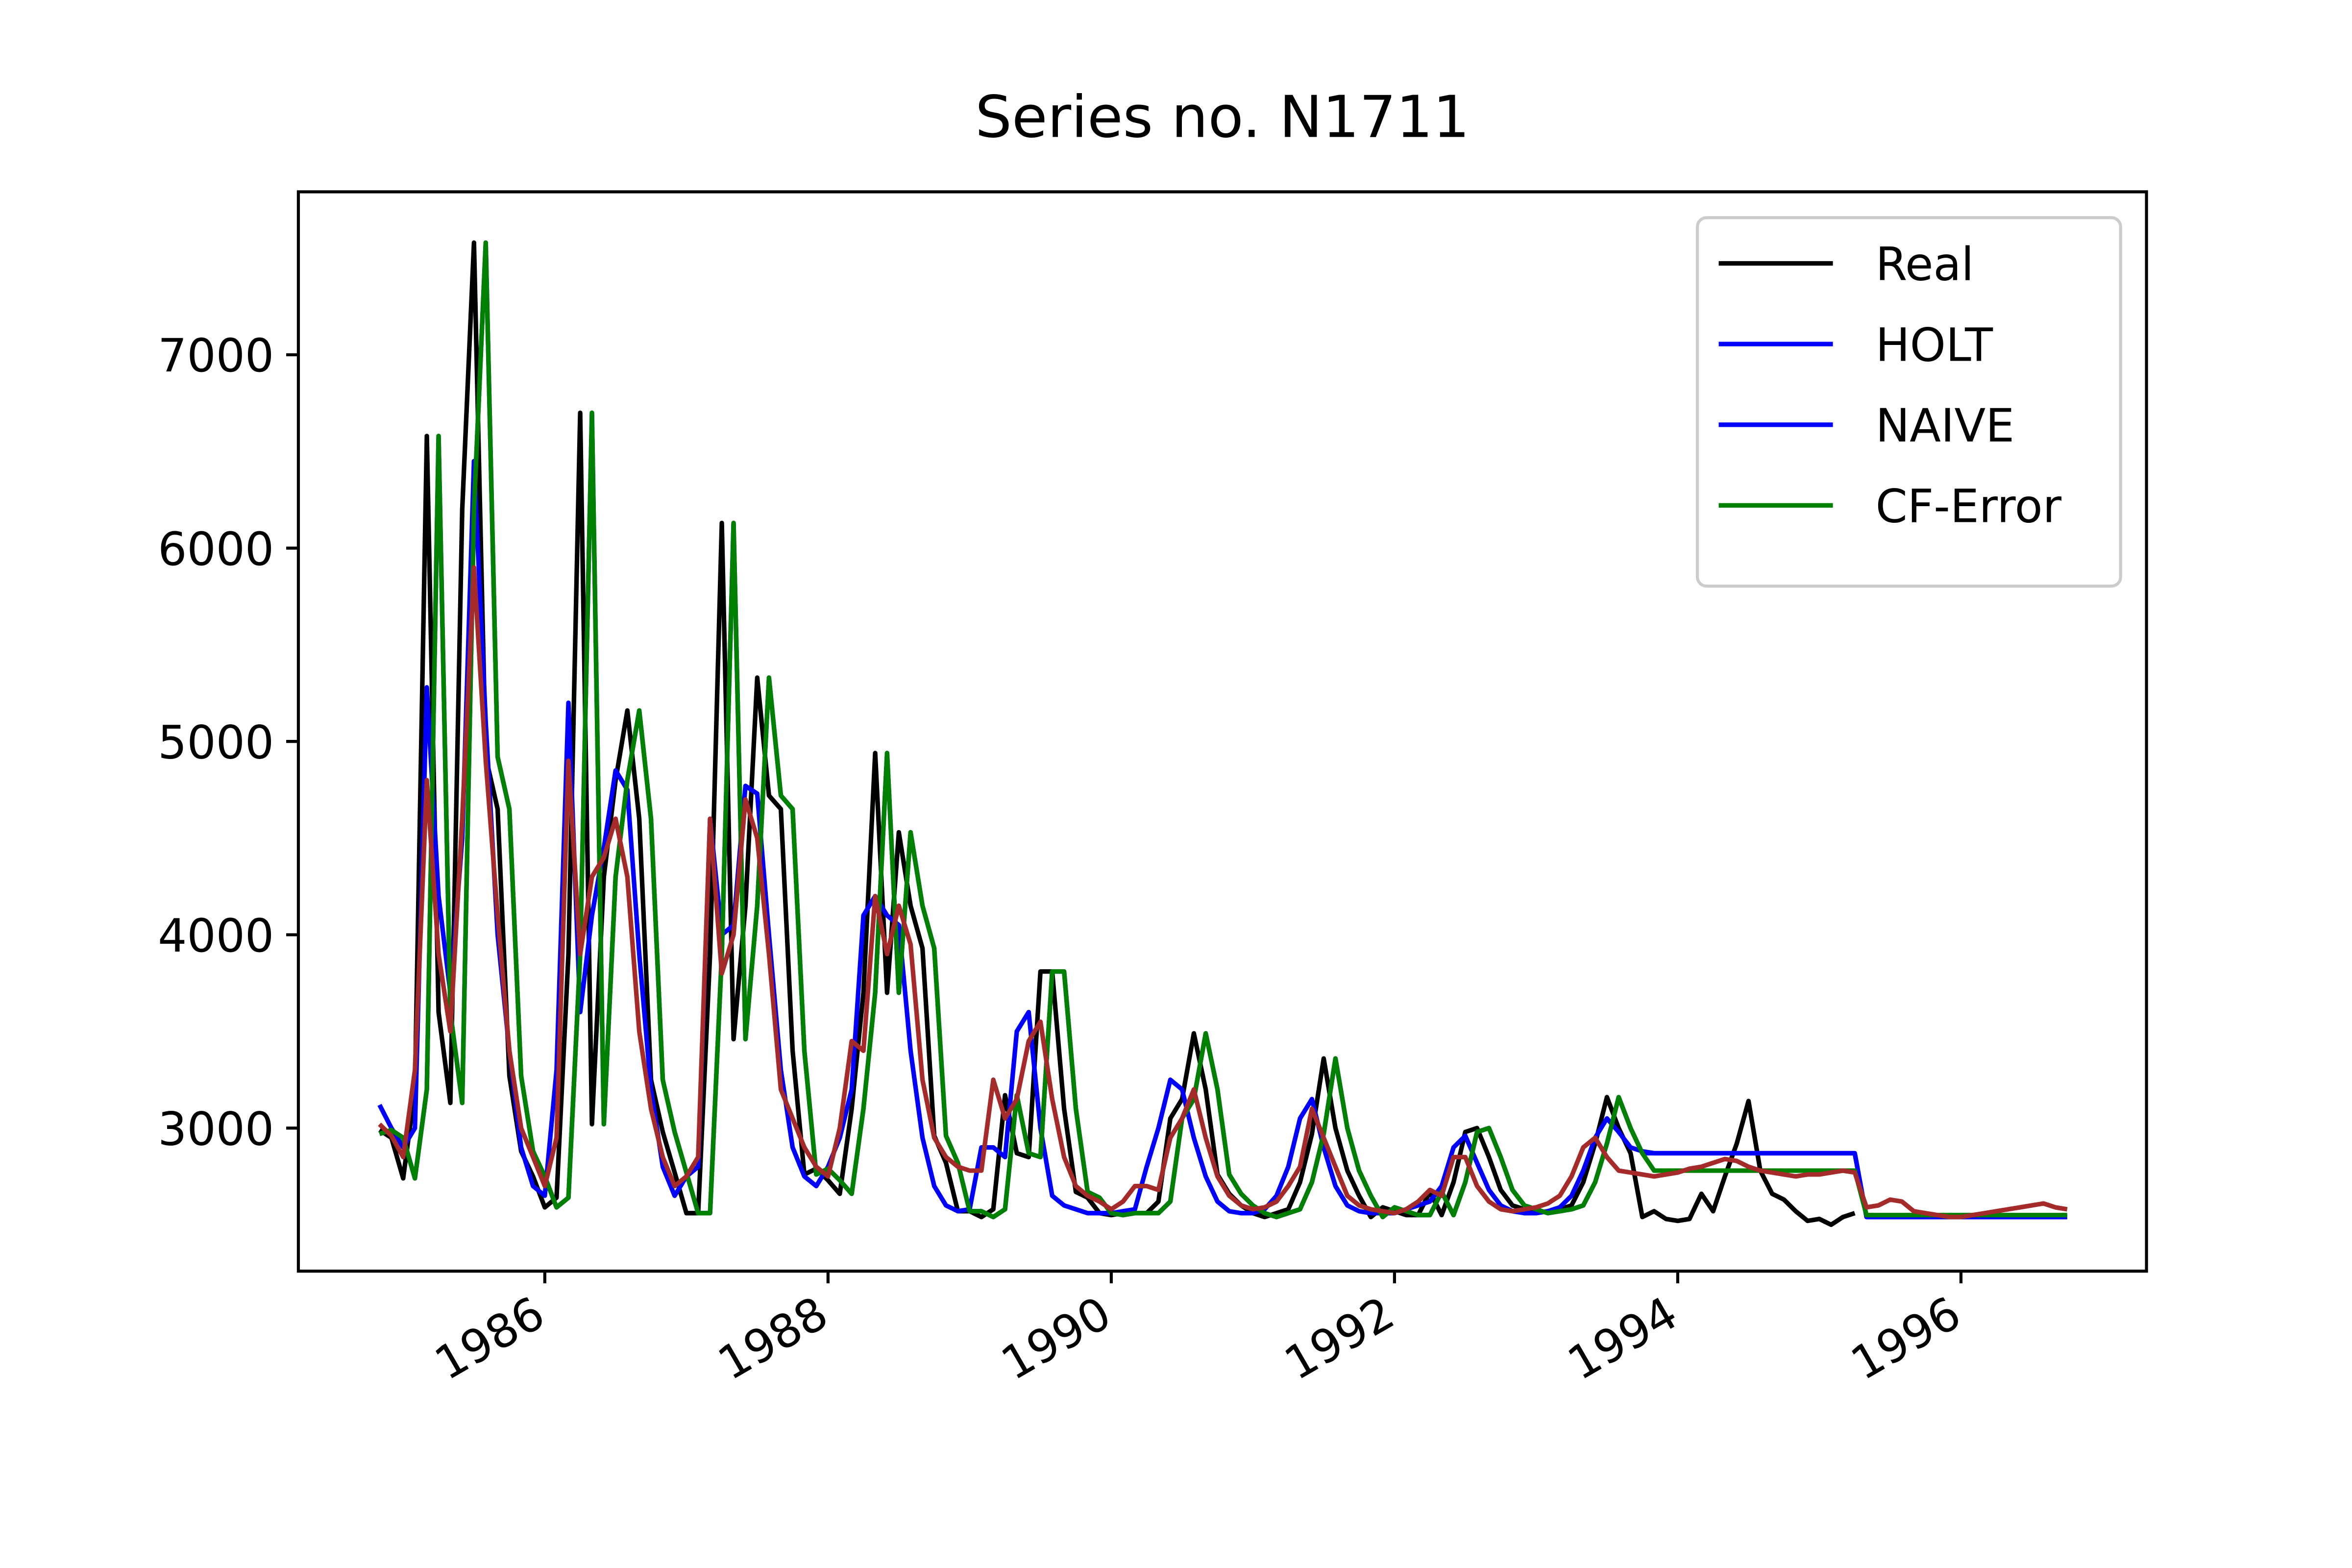 The height and width of the screenshot is (1568, 2352). Describe the element at coordinates (1945, 425) in the screenshot. I see `legend-label: NAIVE` at that location.